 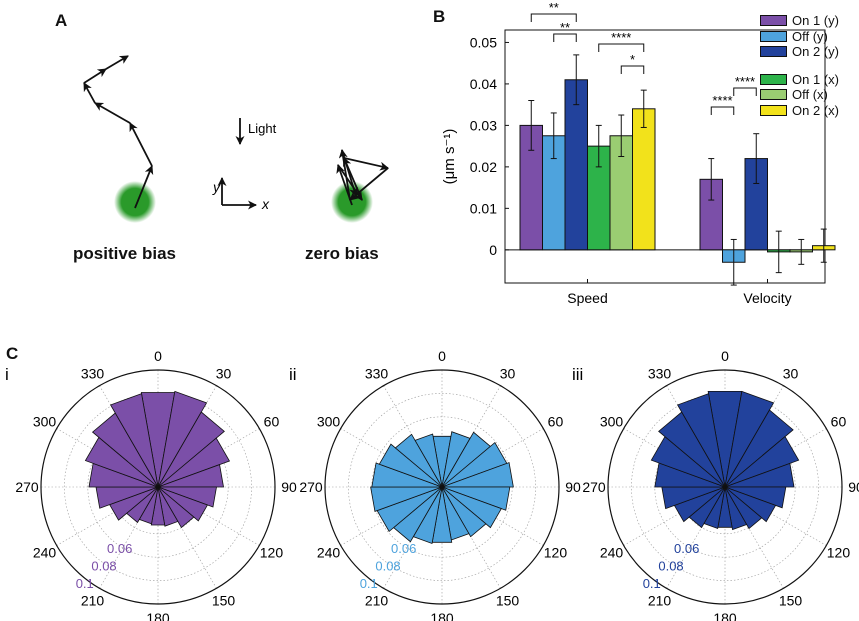 I want to click on subpanel-label: iii, so click(x=577, y=374).